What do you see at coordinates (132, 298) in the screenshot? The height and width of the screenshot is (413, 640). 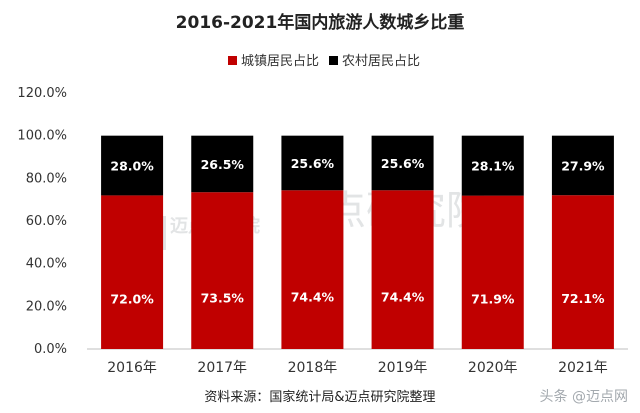 I see `data-label: 72.0%` at bounding box center [132, 298].